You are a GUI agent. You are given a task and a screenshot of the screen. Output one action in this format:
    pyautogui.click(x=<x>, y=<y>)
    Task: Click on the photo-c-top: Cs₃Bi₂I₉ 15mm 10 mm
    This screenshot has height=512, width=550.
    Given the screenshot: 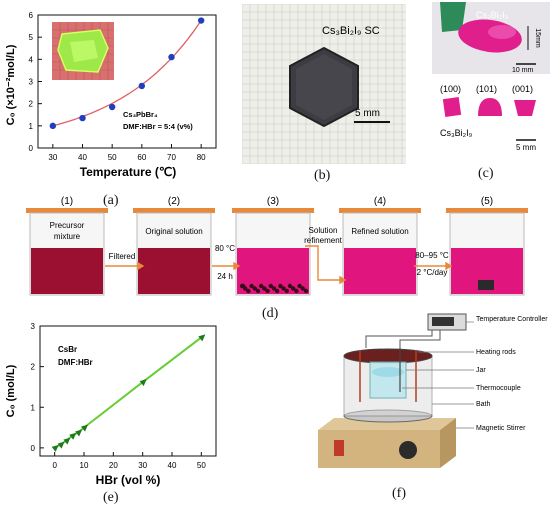 What is the action you would take?
    pyautogui.click(x=491, y=38)
    